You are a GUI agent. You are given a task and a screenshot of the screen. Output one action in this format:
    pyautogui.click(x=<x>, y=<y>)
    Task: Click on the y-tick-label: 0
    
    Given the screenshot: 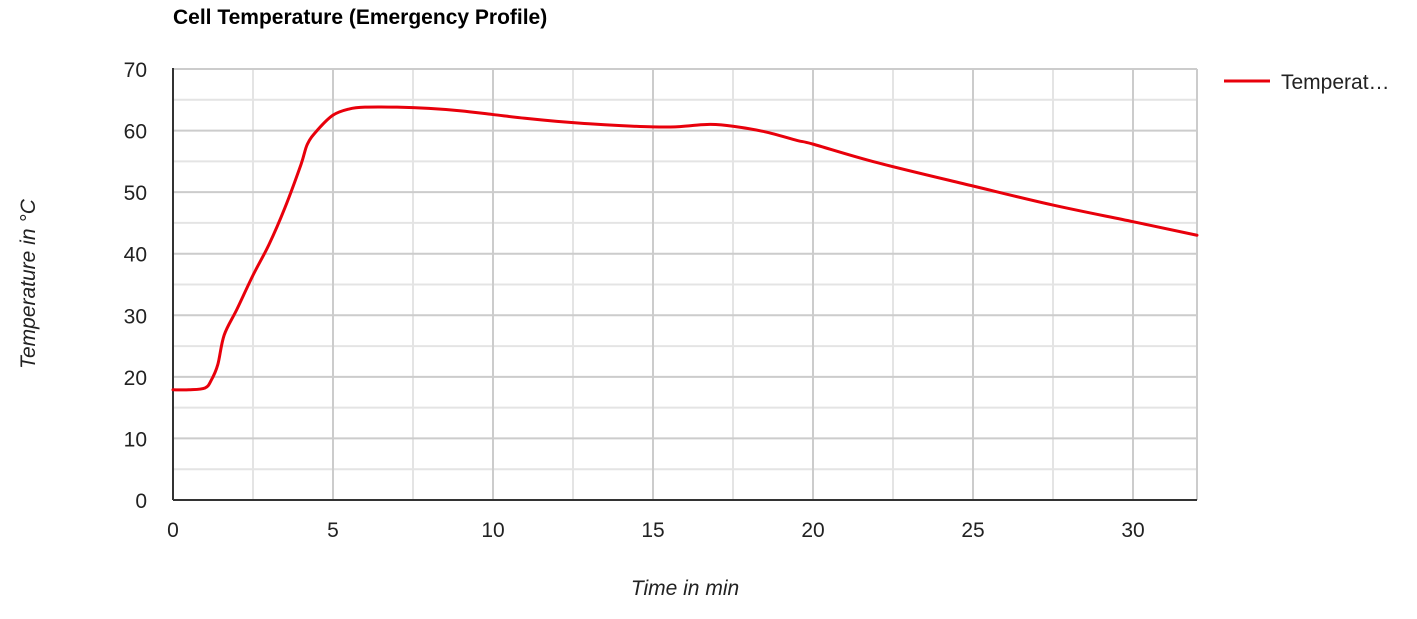 What is the action you would take?
    pyautogui.click(x=141, y=501)
    